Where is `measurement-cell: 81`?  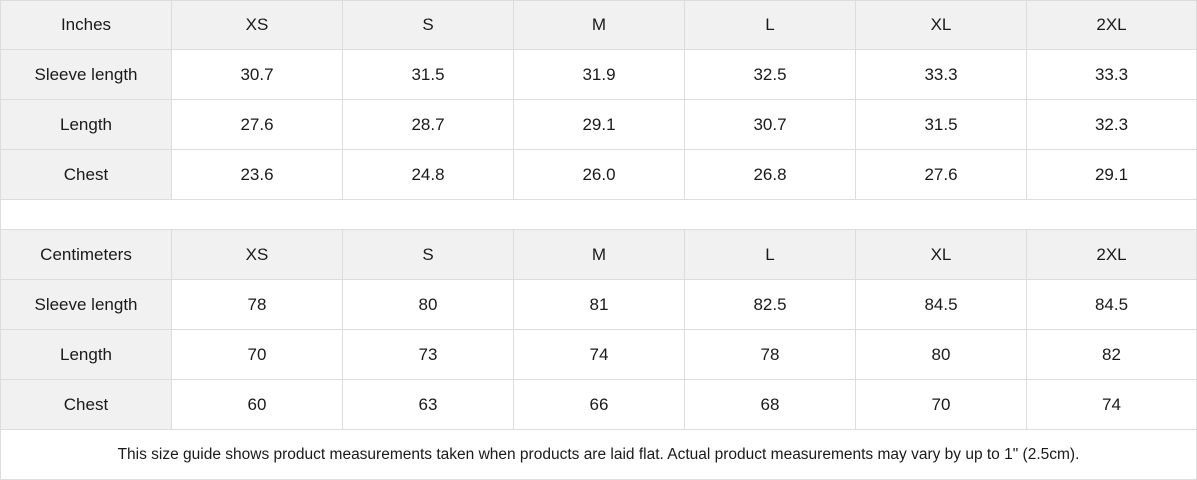
measurement-cell: 81 is located at coordinates (599, 305).